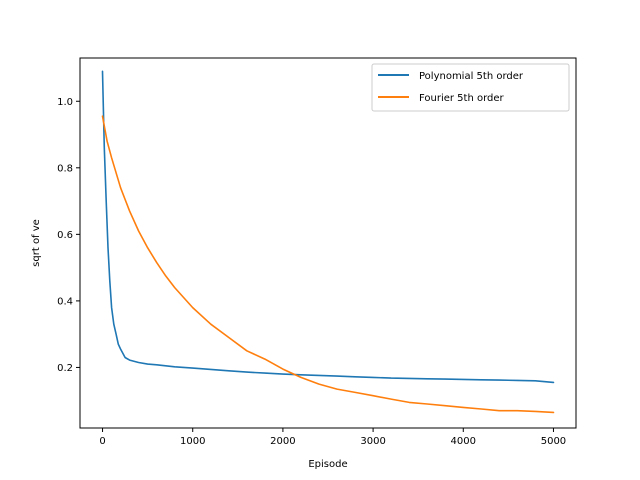  Describe the element at coordinates (327, 464) in the screenshot. I see `x-axis-label: Episode` at that location.